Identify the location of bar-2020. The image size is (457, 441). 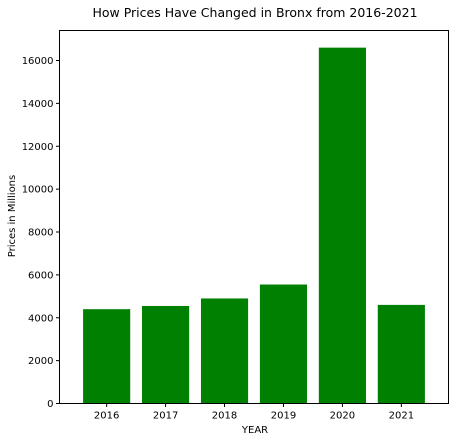
(342, 226).